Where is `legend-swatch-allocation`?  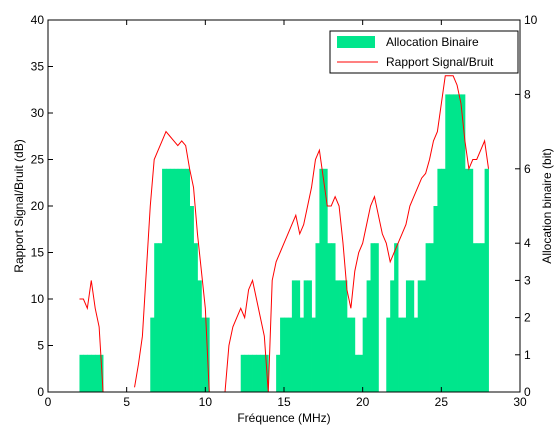
legend-swatch-allocation is located at coordinates (356, 42).